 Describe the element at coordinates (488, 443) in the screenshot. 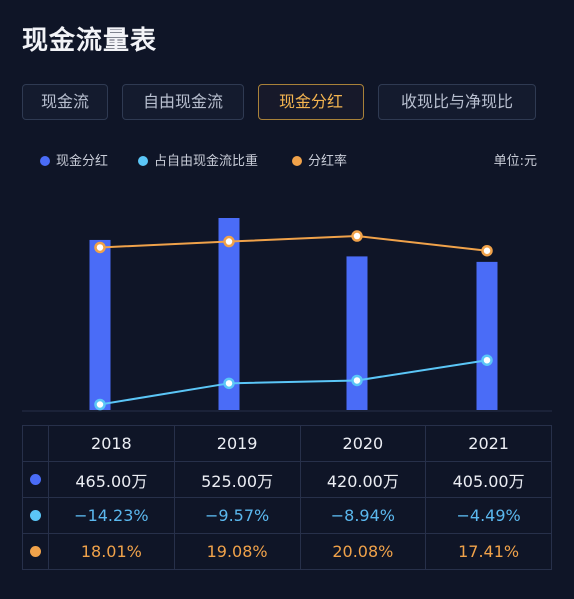

I see `year-header: 2021` at that location.